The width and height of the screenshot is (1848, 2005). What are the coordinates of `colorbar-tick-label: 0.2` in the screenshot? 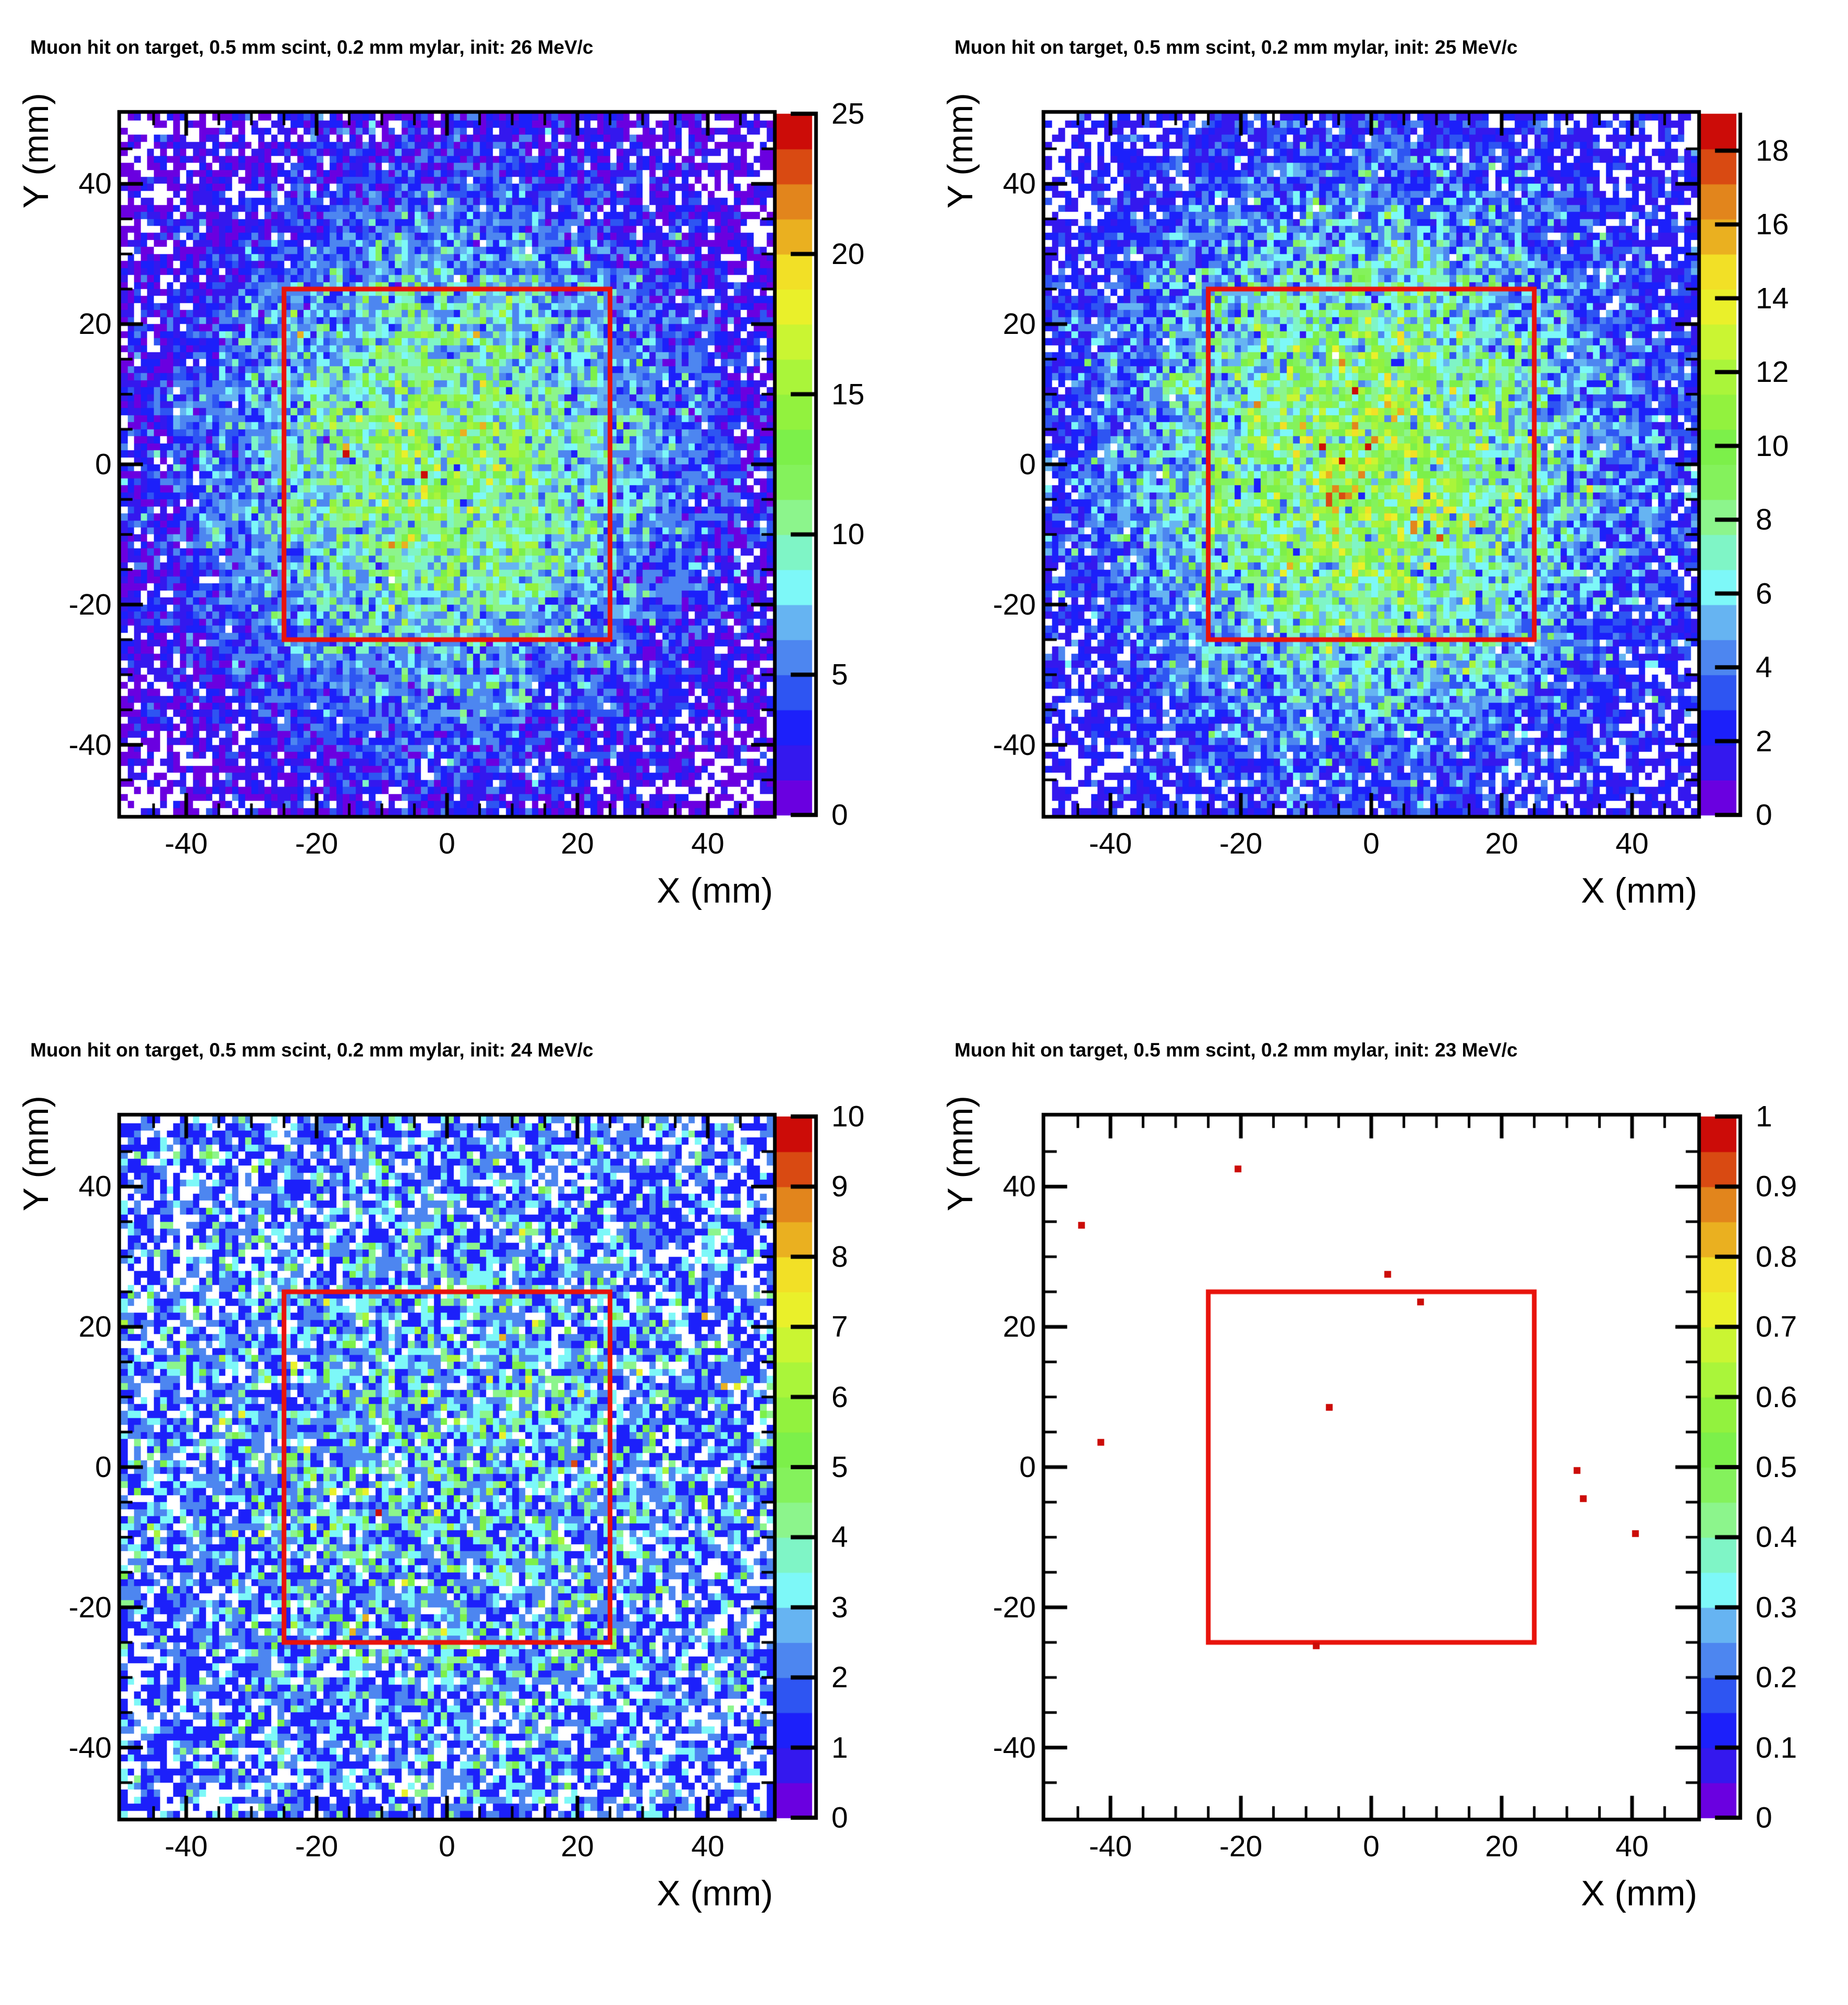 It's located at (1776, 1678).